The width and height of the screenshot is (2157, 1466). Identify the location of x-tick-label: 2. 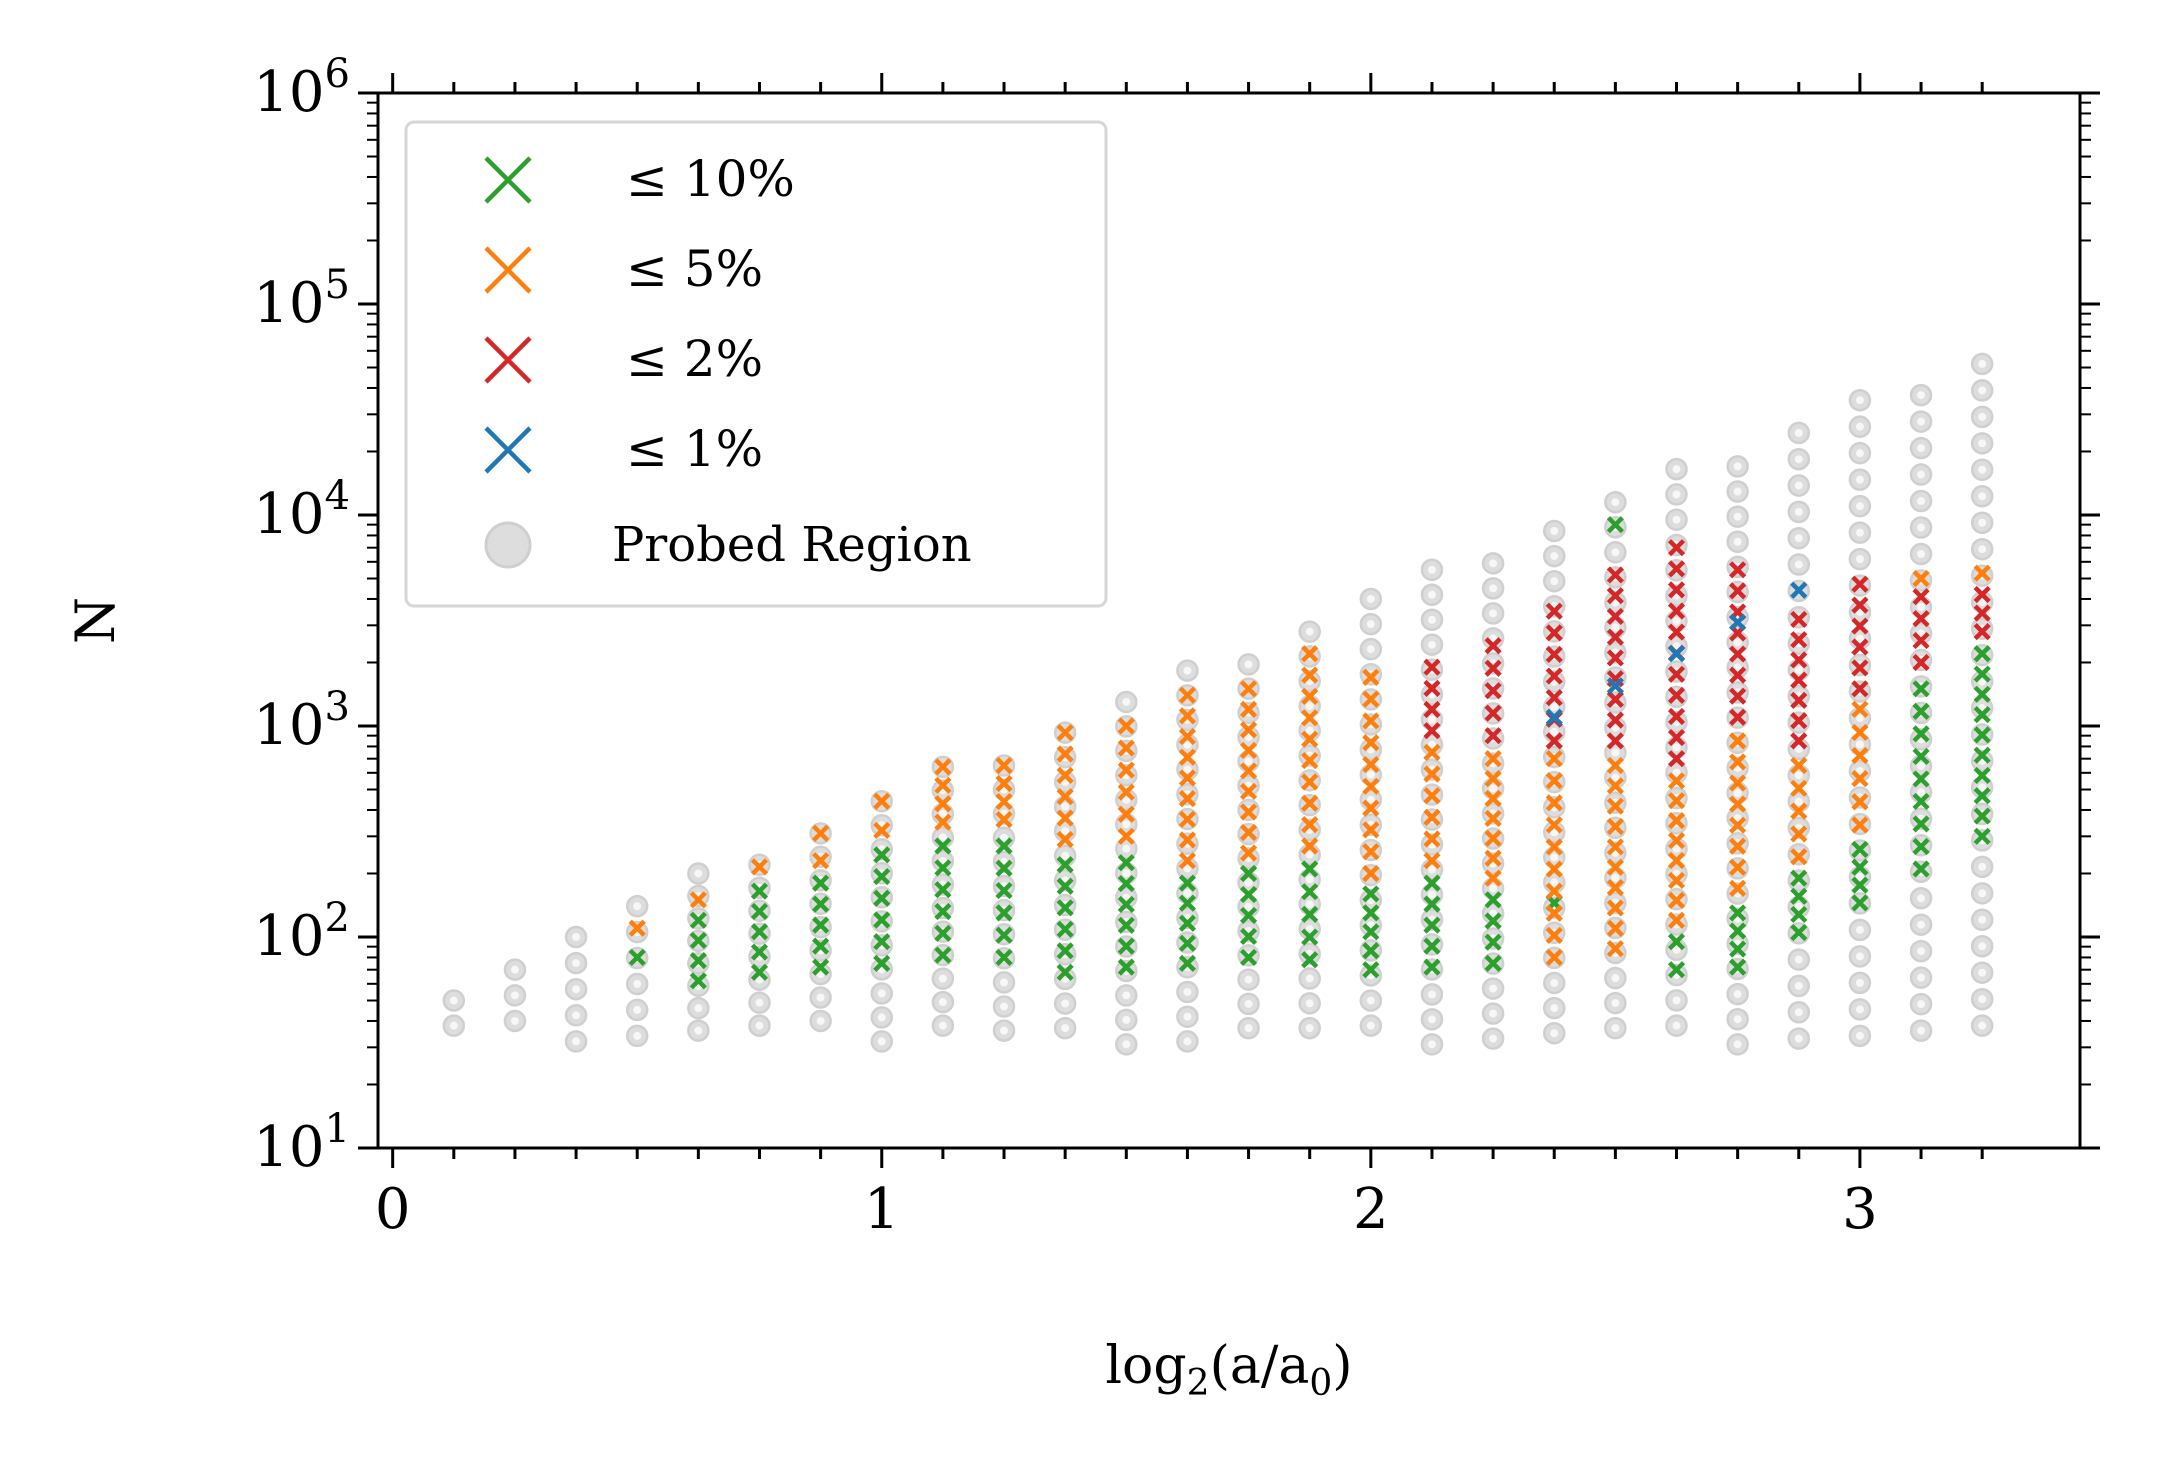
(1371, 1209).